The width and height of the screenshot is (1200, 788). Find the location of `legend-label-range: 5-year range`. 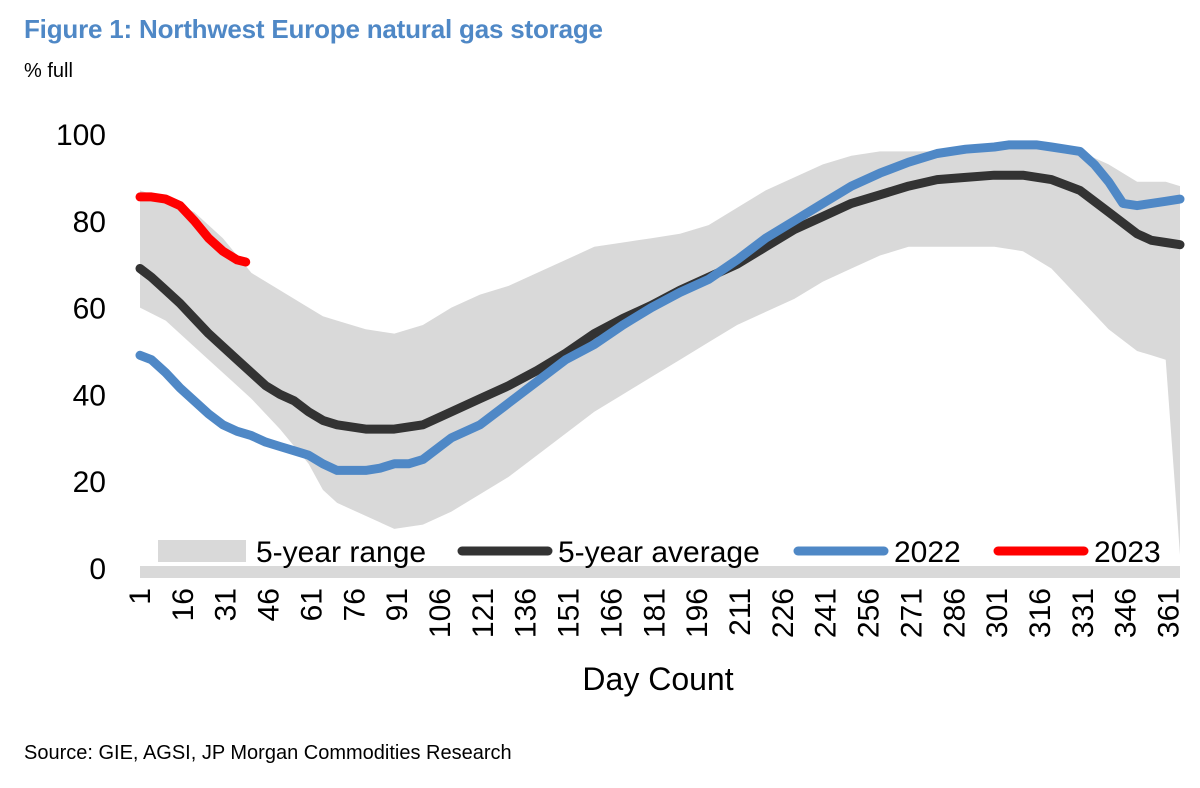

legend-label-range: 5-year range is located at coordinates (341, 552).